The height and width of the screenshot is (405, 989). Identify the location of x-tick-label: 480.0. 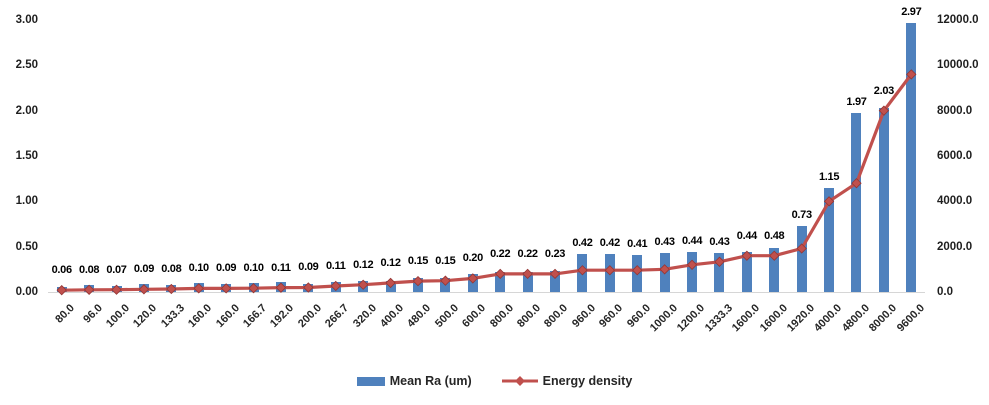
(419, 316).